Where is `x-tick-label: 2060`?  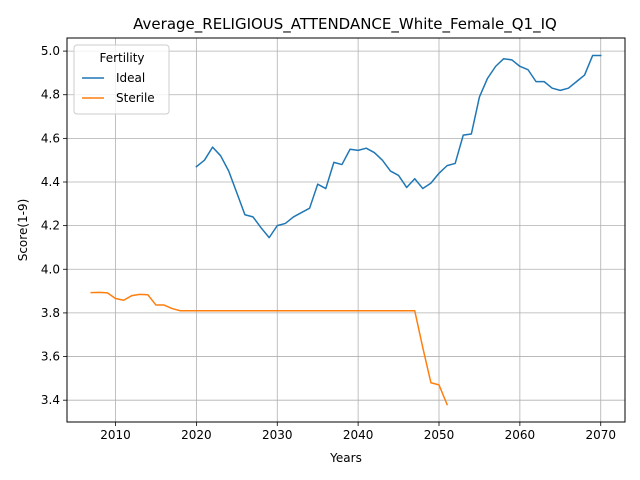
x-tick-label: 2060 is located at coordinates (520, 435).